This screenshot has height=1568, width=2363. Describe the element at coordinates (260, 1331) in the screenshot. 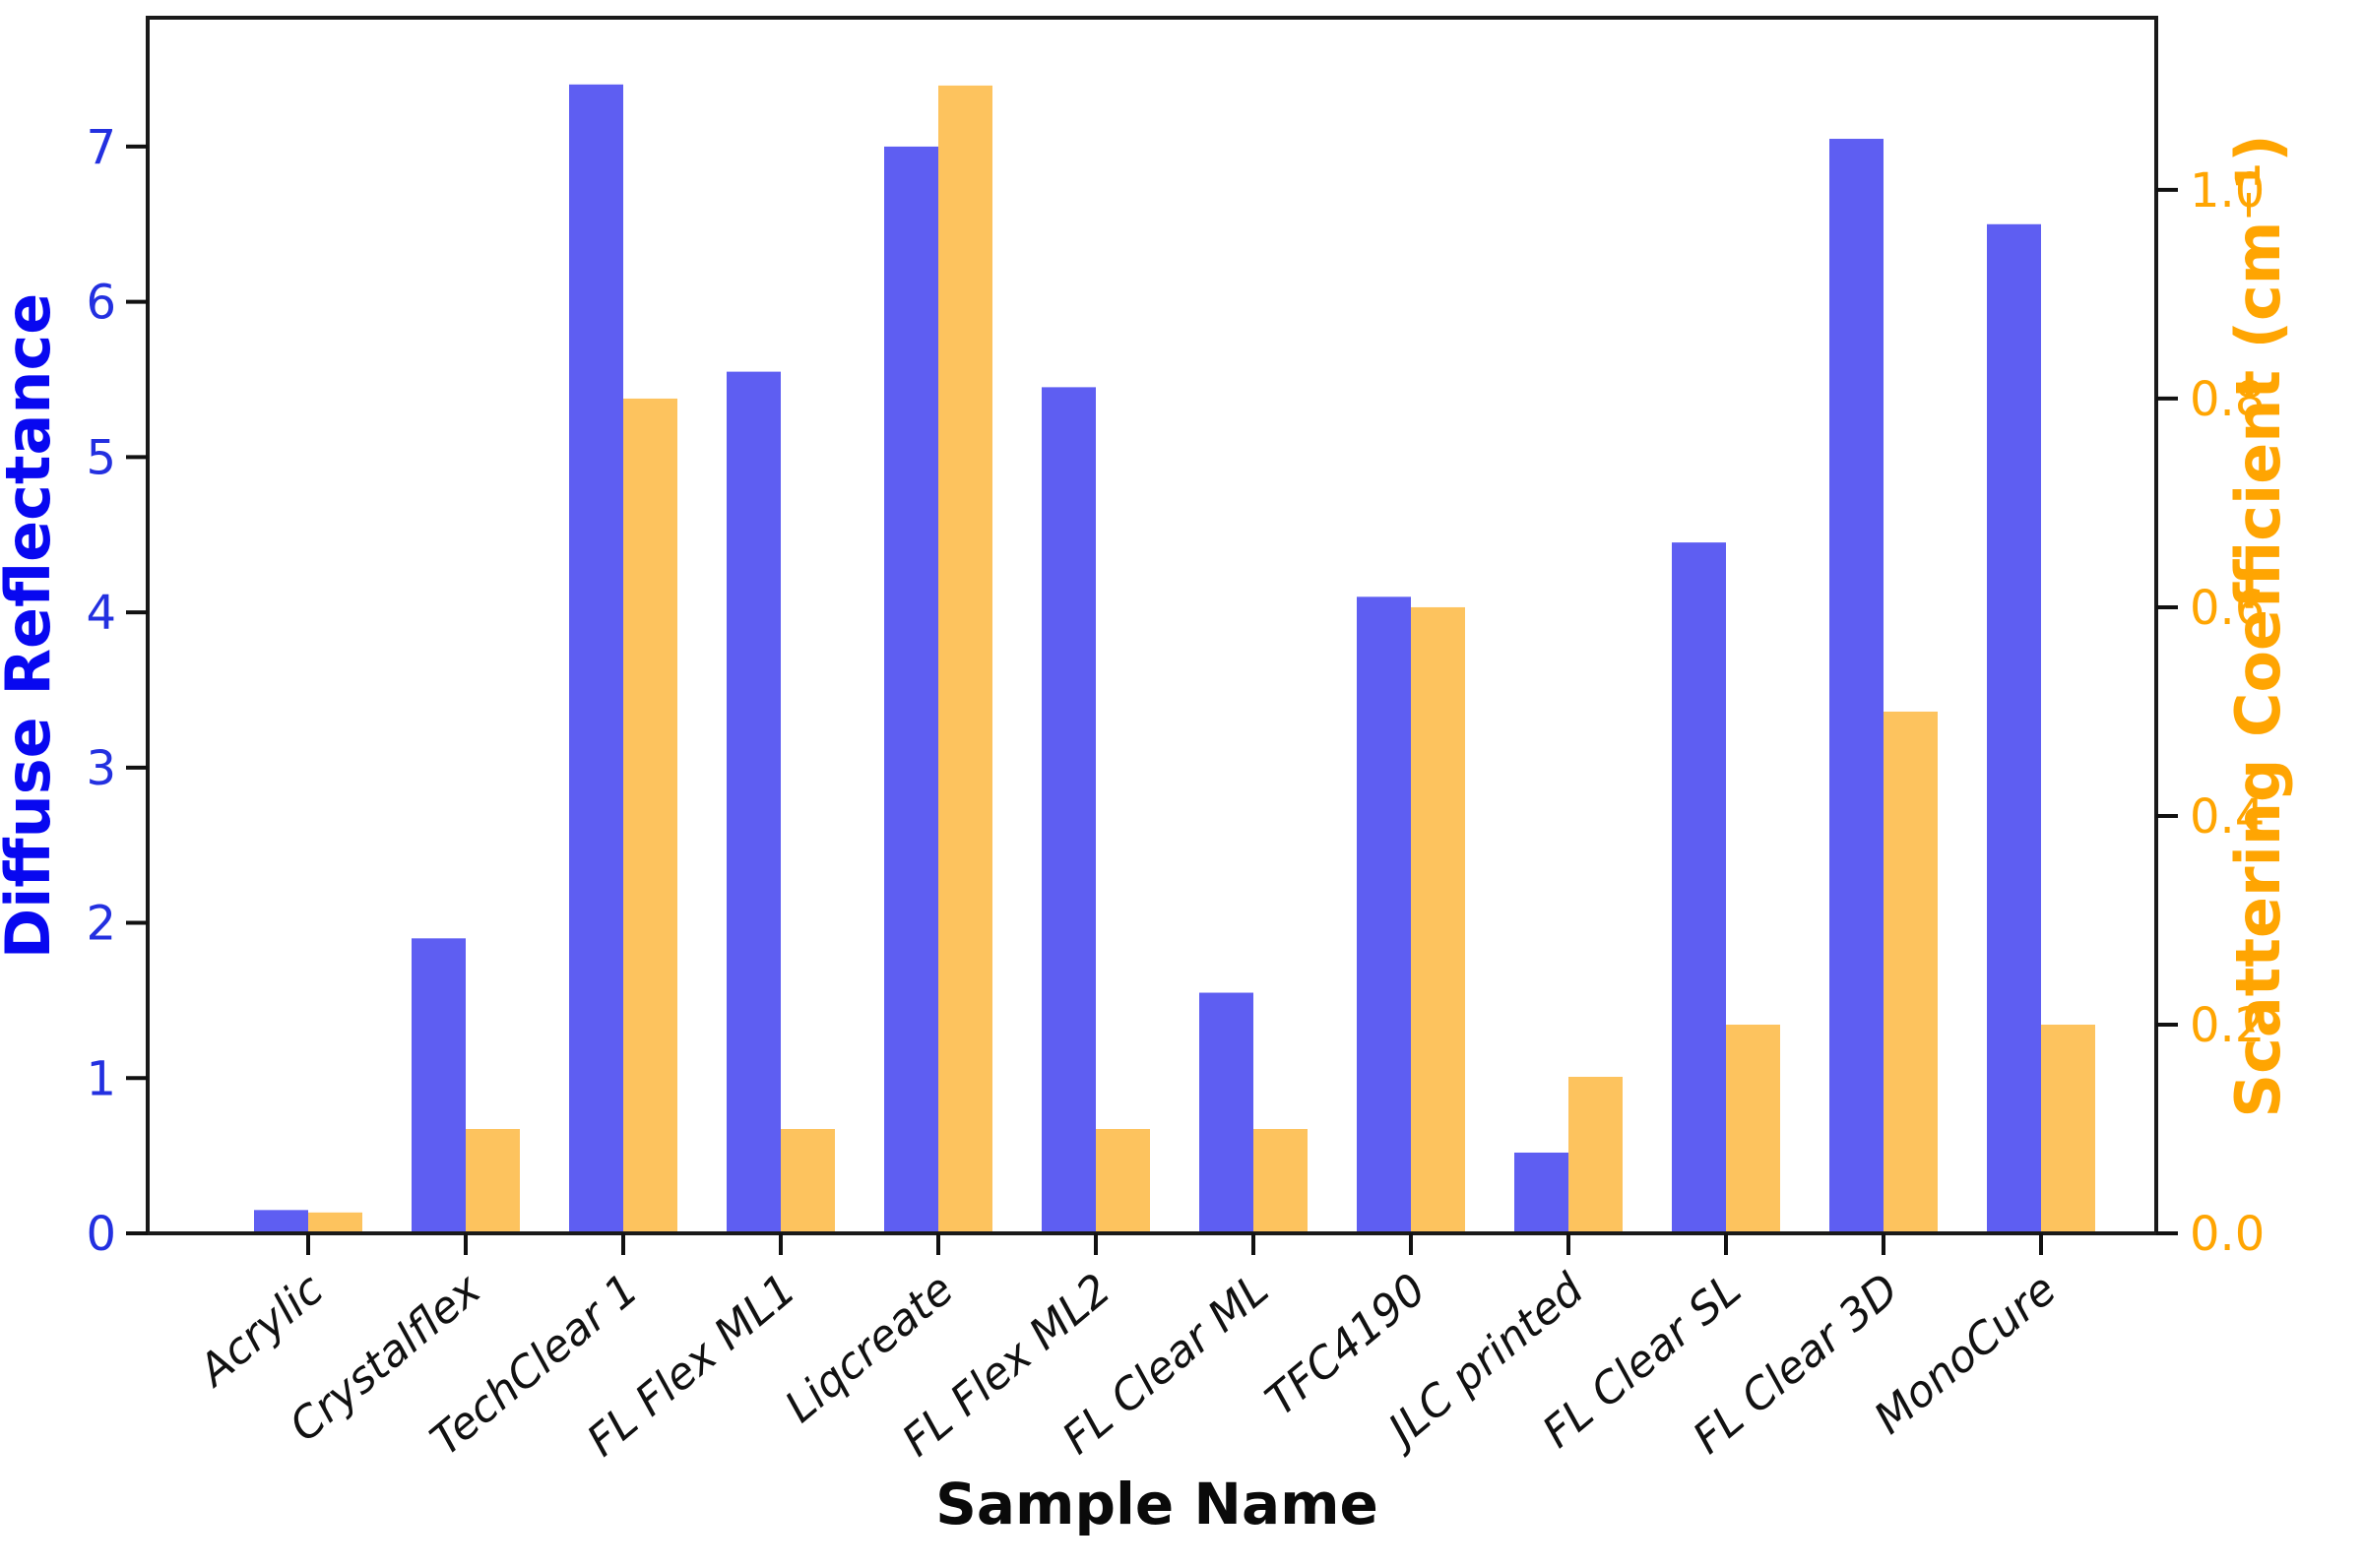

I see `x-tick-label: Acrylic` at that location.